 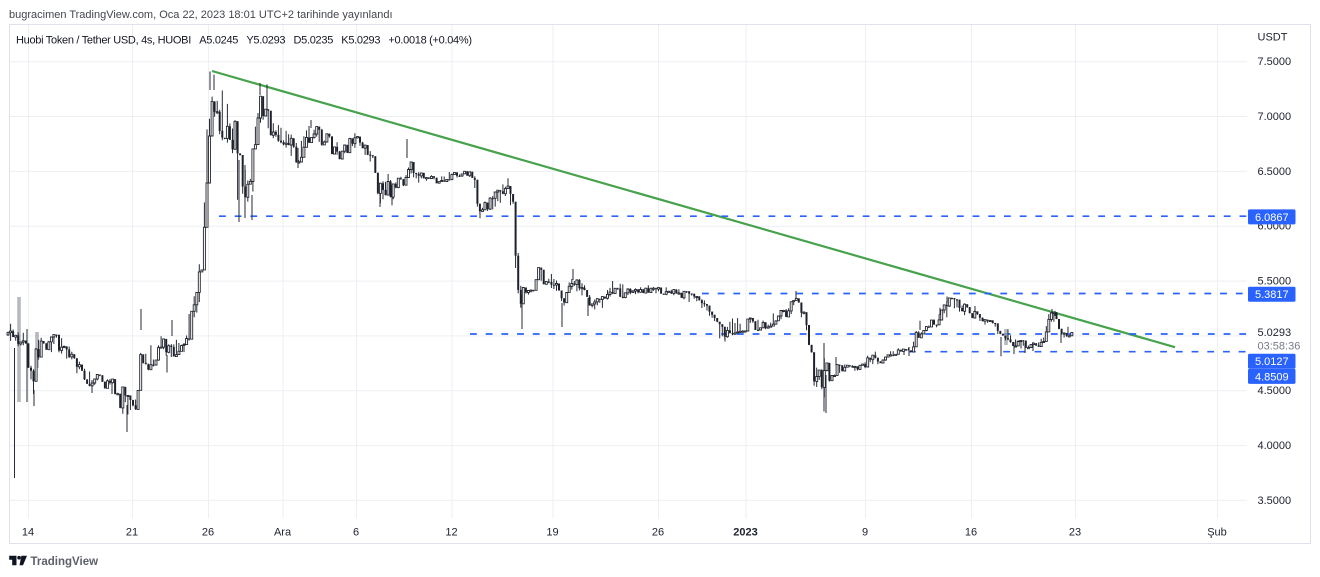 What do you see at coordinates (1275, 172) in the screenshot?
I see `svg-text: 6.5000` at bounding box center [1275, 172].